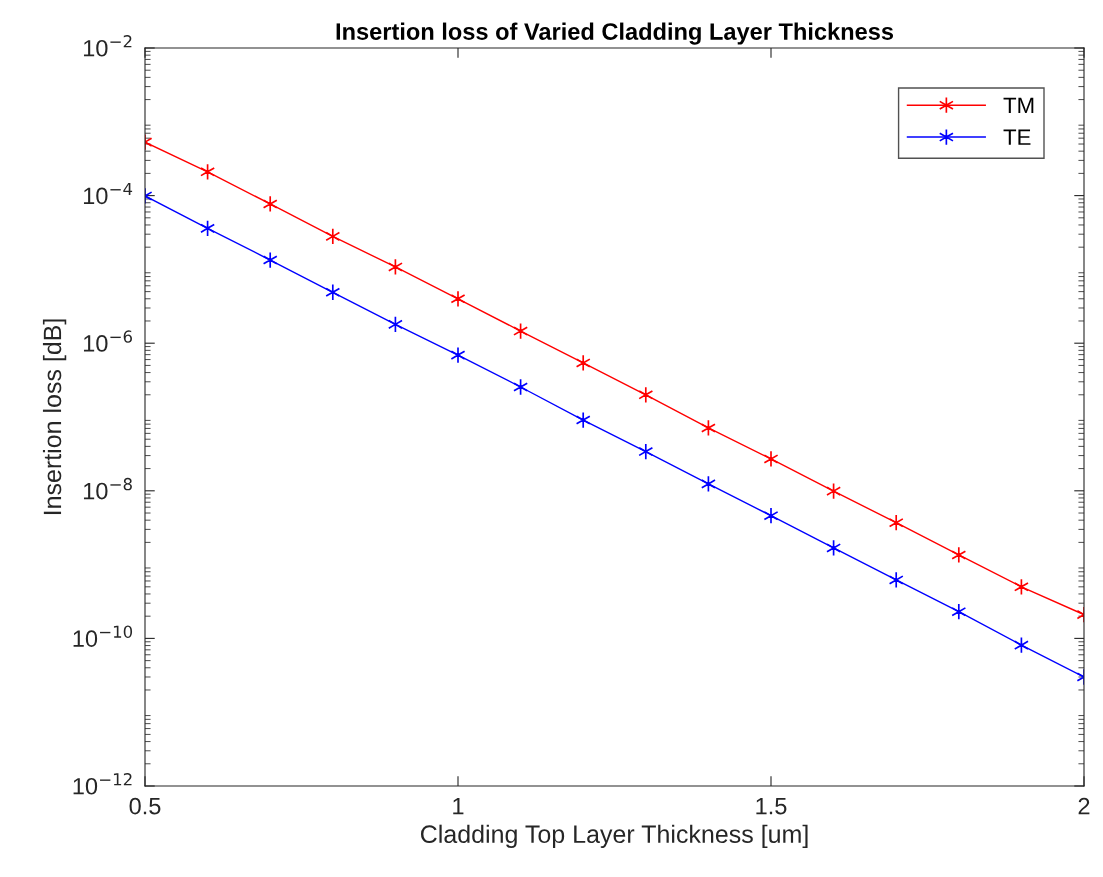  I want to click on y-axis-title: Insertion loss [dB], so click(54, 417).